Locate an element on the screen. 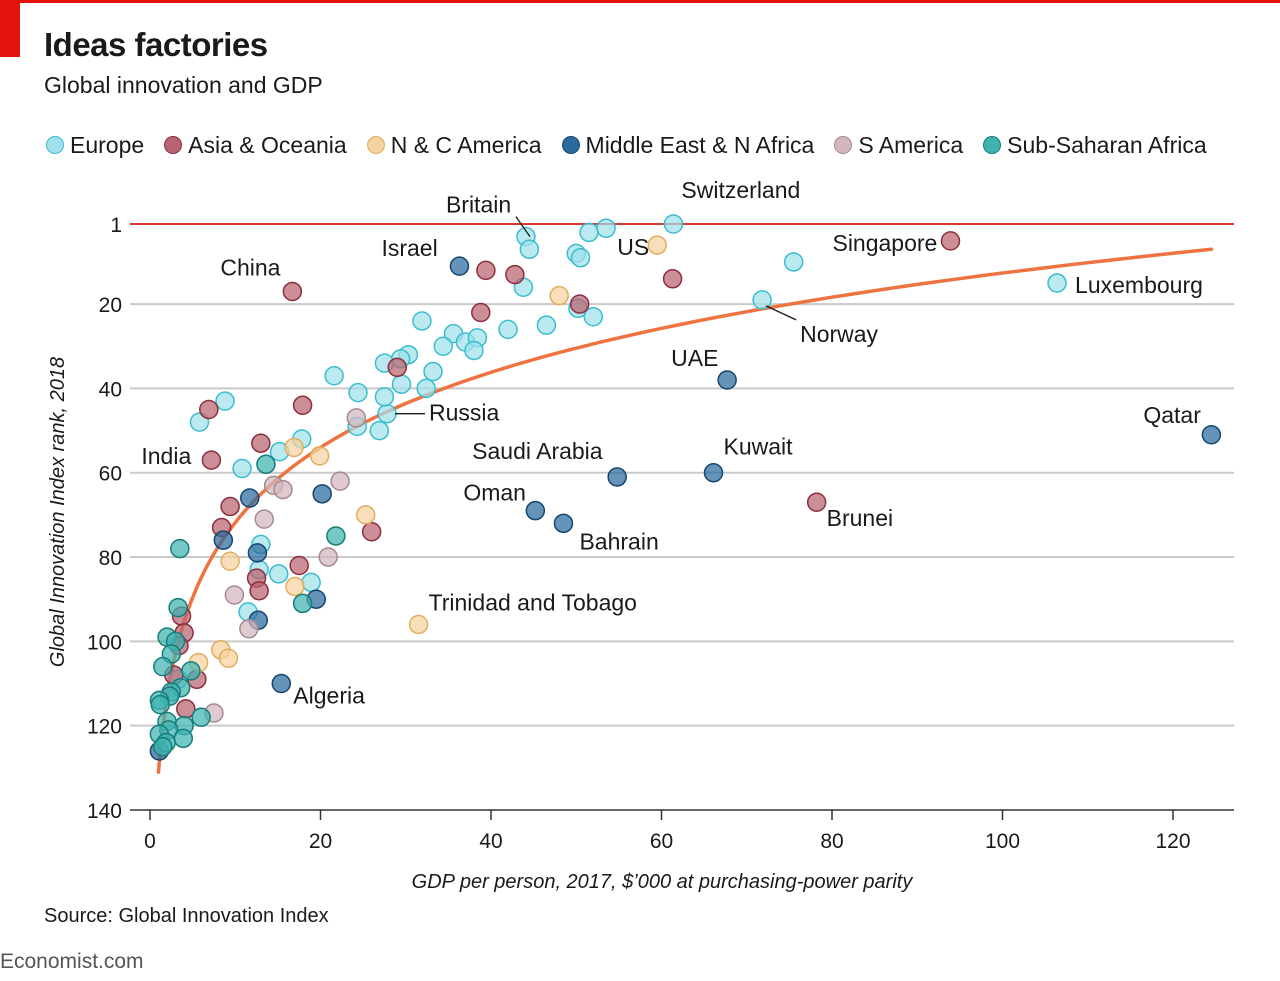  x-tick-label: 100 is located at coordinates (1002, 841).